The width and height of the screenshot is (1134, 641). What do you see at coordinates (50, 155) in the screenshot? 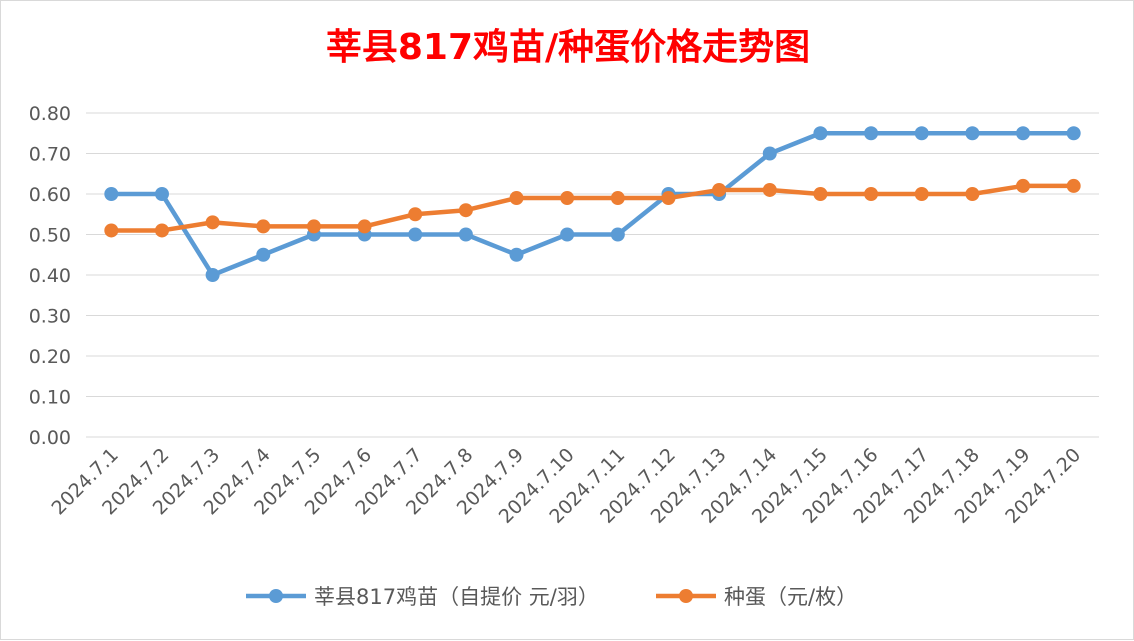
I see `y-tick-label: 0.70` at bounding box center [50, 155].